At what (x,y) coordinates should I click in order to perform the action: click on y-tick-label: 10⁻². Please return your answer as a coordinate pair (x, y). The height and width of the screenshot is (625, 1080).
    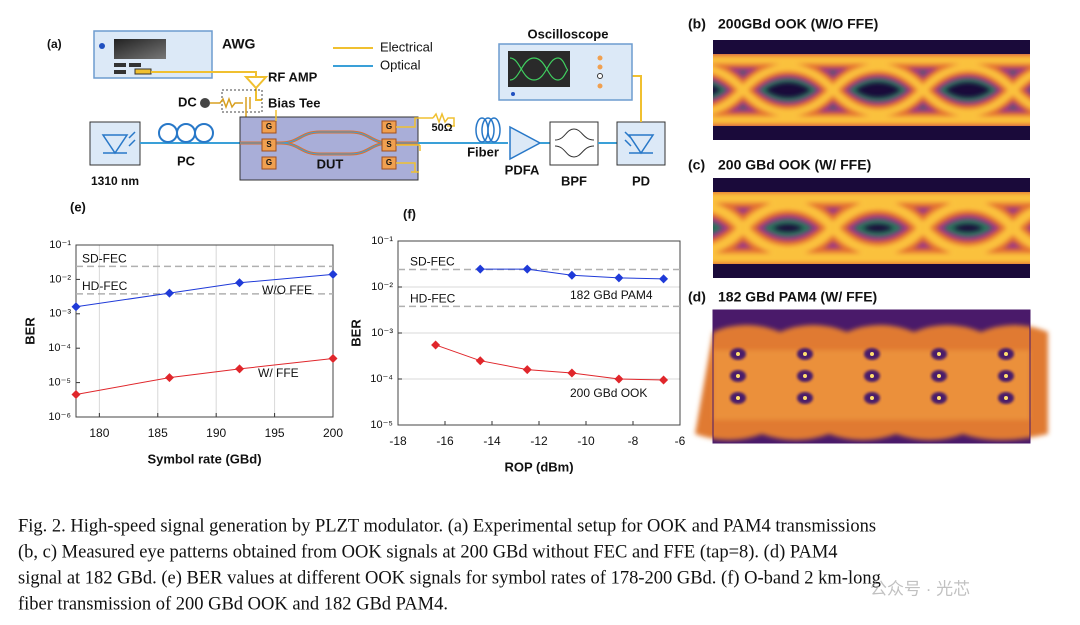
    Looking at the image, I should click on (60, 279).